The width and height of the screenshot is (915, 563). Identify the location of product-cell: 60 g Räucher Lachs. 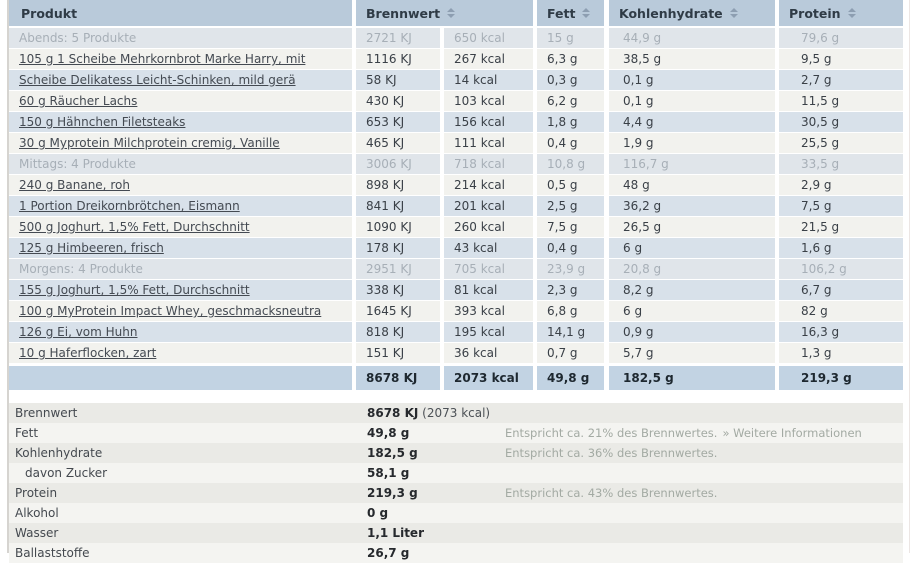
(180, 101).